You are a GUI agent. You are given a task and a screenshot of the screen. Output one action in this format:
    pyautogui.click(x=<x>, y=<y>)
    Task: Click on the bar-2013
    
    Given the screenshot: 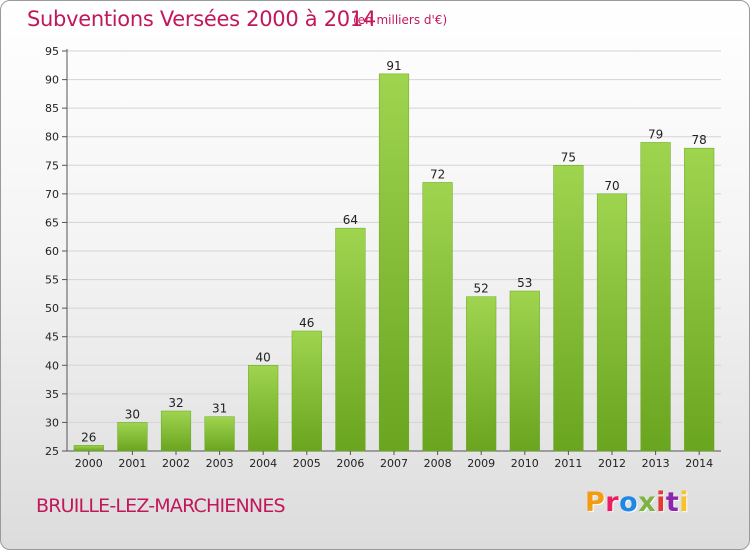 What is the action you would take?
    pyautogui.click(x=655, y=297)
    